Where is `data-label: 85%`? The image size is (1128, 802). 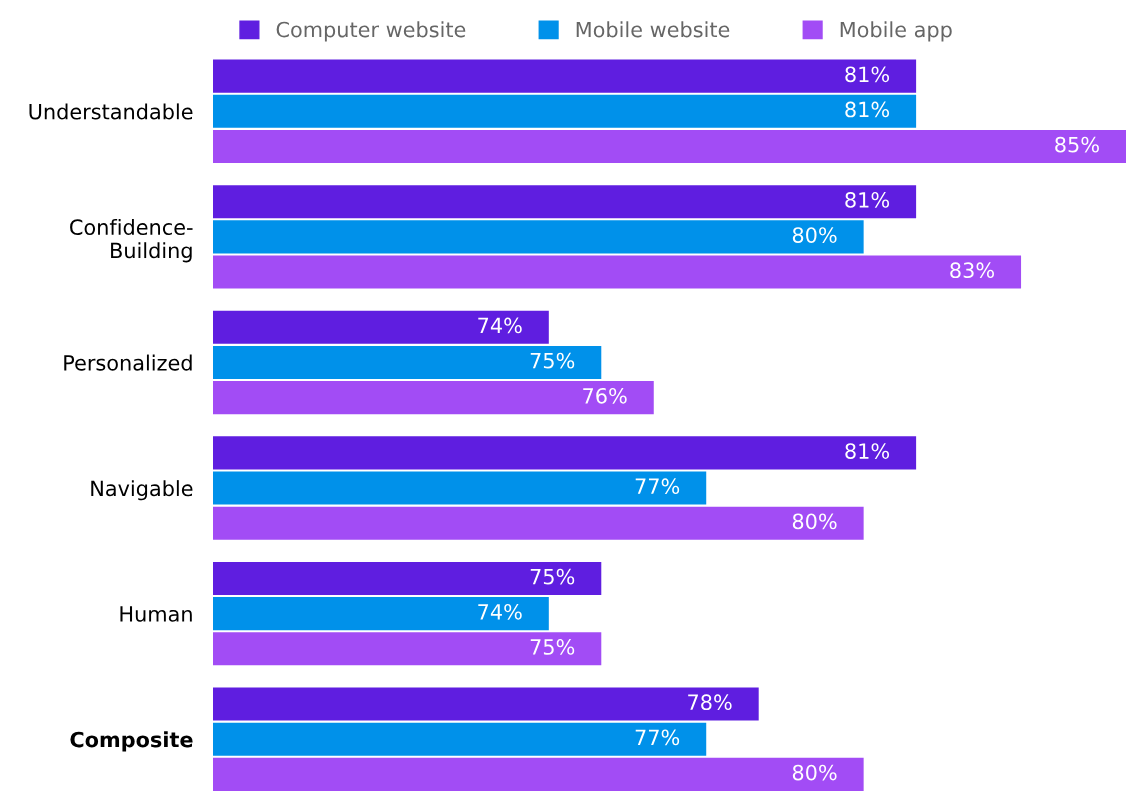 data-label: 85% is located at coordinates (1077, 144).